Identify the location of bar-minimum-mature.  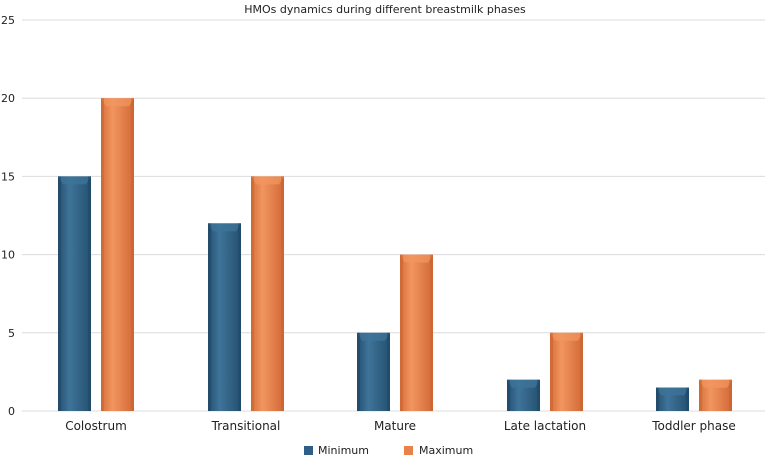
(373, 371).